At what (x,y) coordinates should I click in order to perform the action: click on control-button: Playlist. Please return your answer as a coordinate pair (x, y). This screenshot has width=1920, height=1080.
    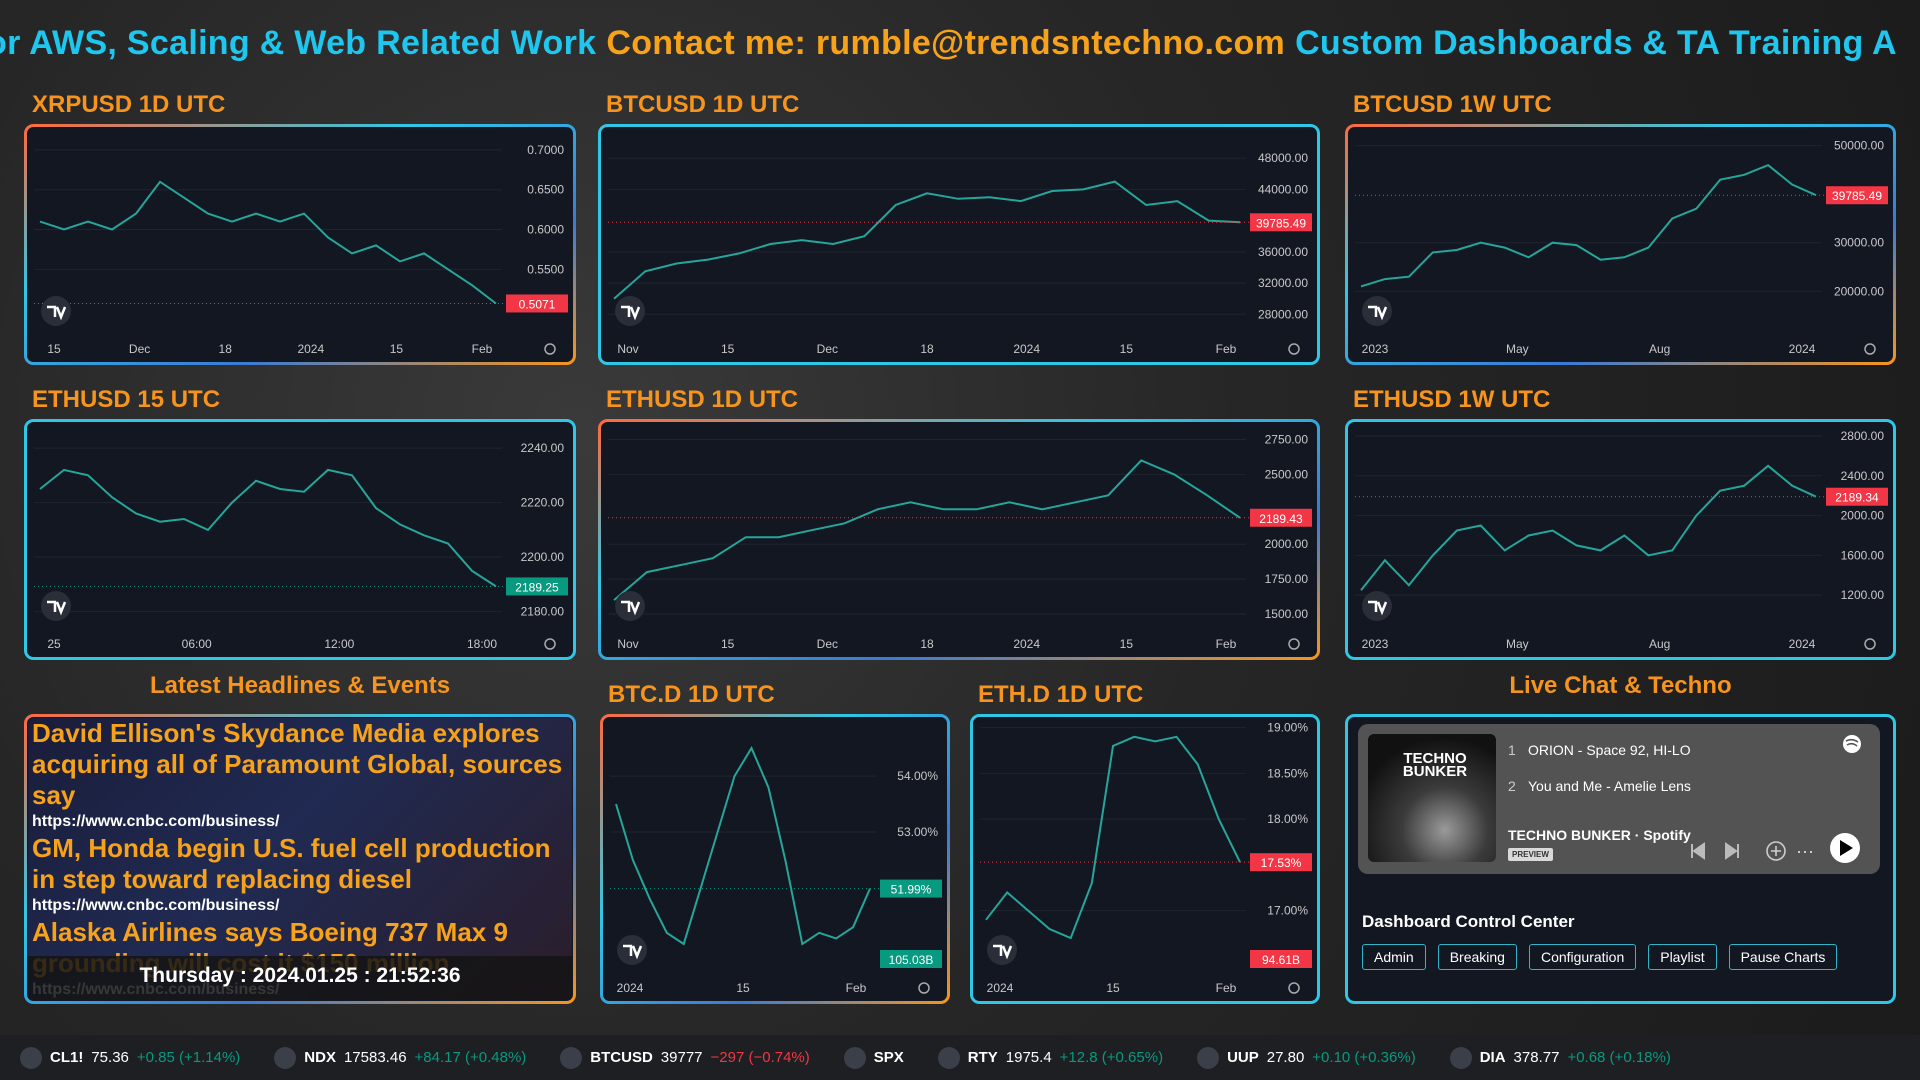
    Looking at the image, I should click on (1682, 957).